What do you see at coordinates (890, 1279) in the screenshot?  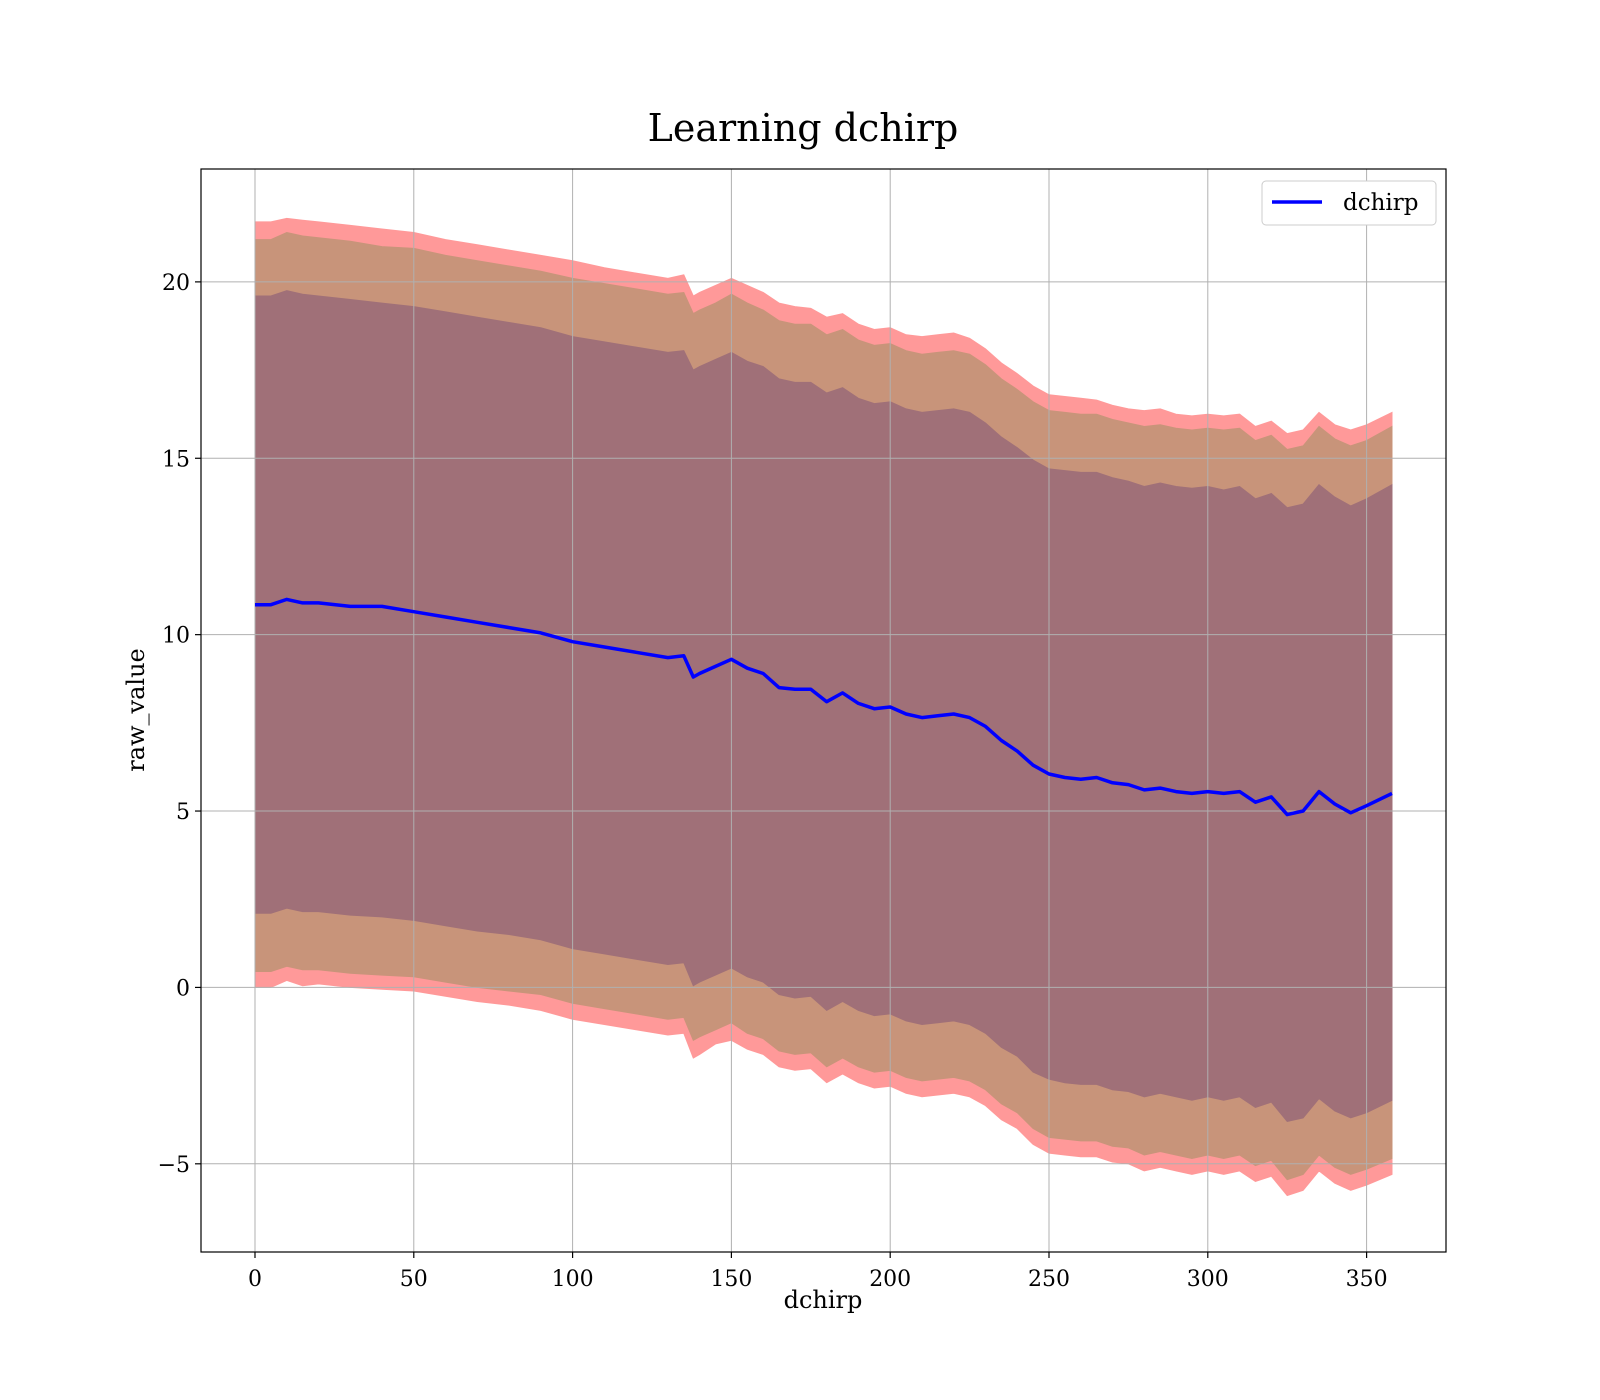 I see `x-tick-label: 200` at bounding box center [890, 1279].